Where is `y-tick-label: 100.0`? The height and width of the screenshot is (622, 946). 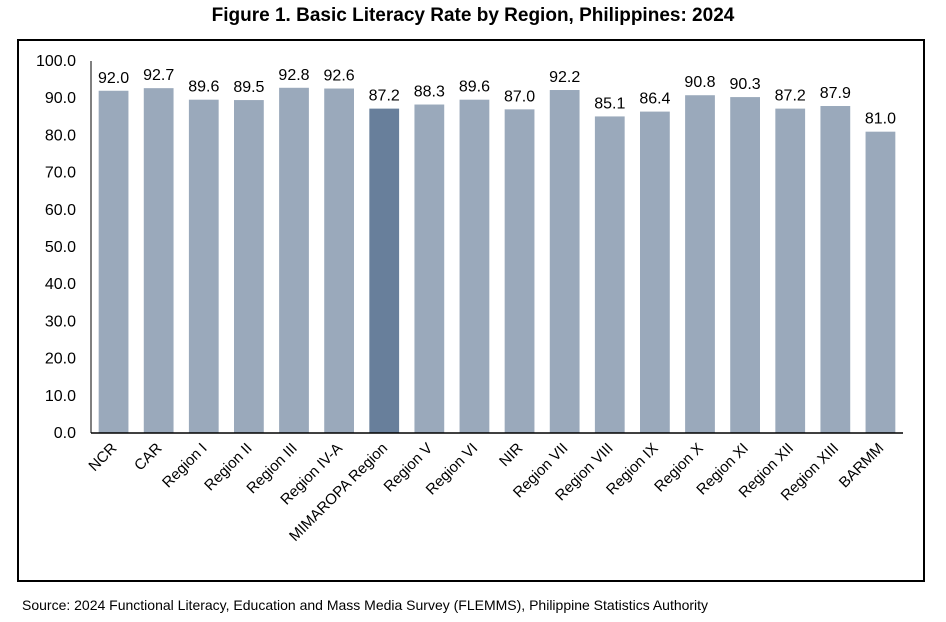 y-tick-label: 100.0 is located at coordinates (56, 61).